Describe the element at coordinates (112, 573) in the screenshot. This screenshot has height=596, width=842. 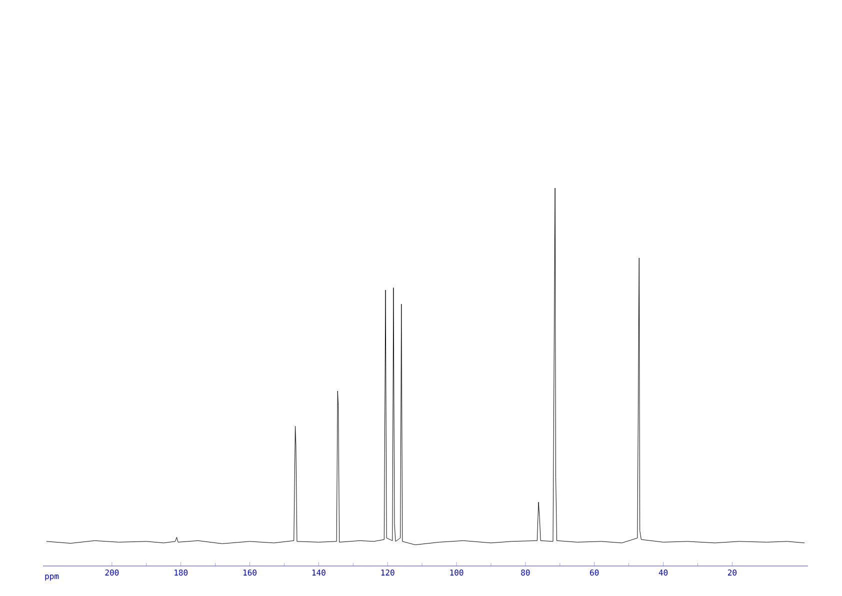
I see `x-tick-label: 200` at that location.